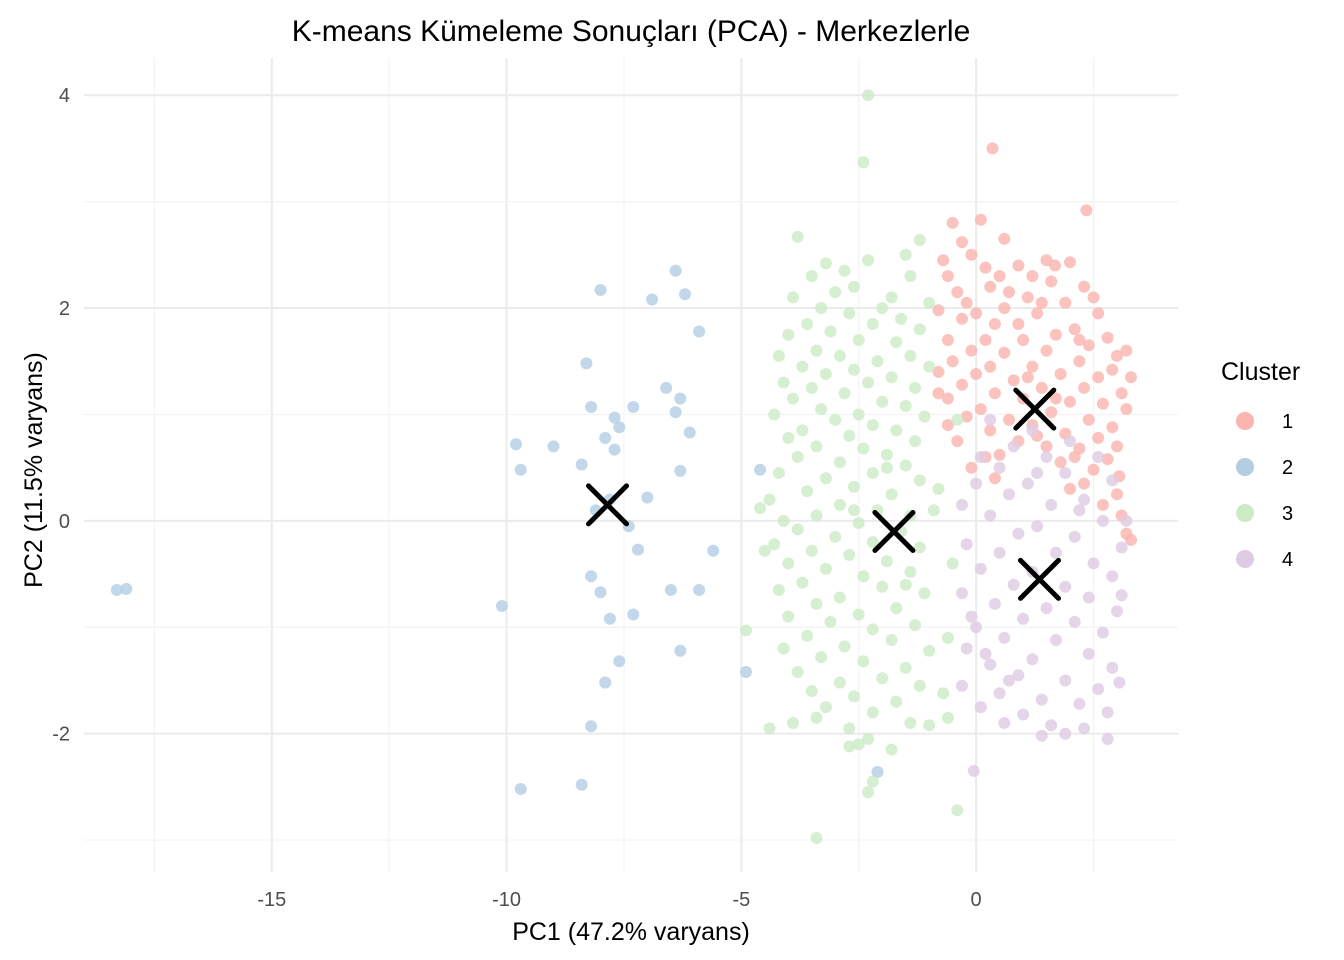  Describe the element at coordinates (1287, 560) in the screenshot. I see `legend-label: 4` at that location.